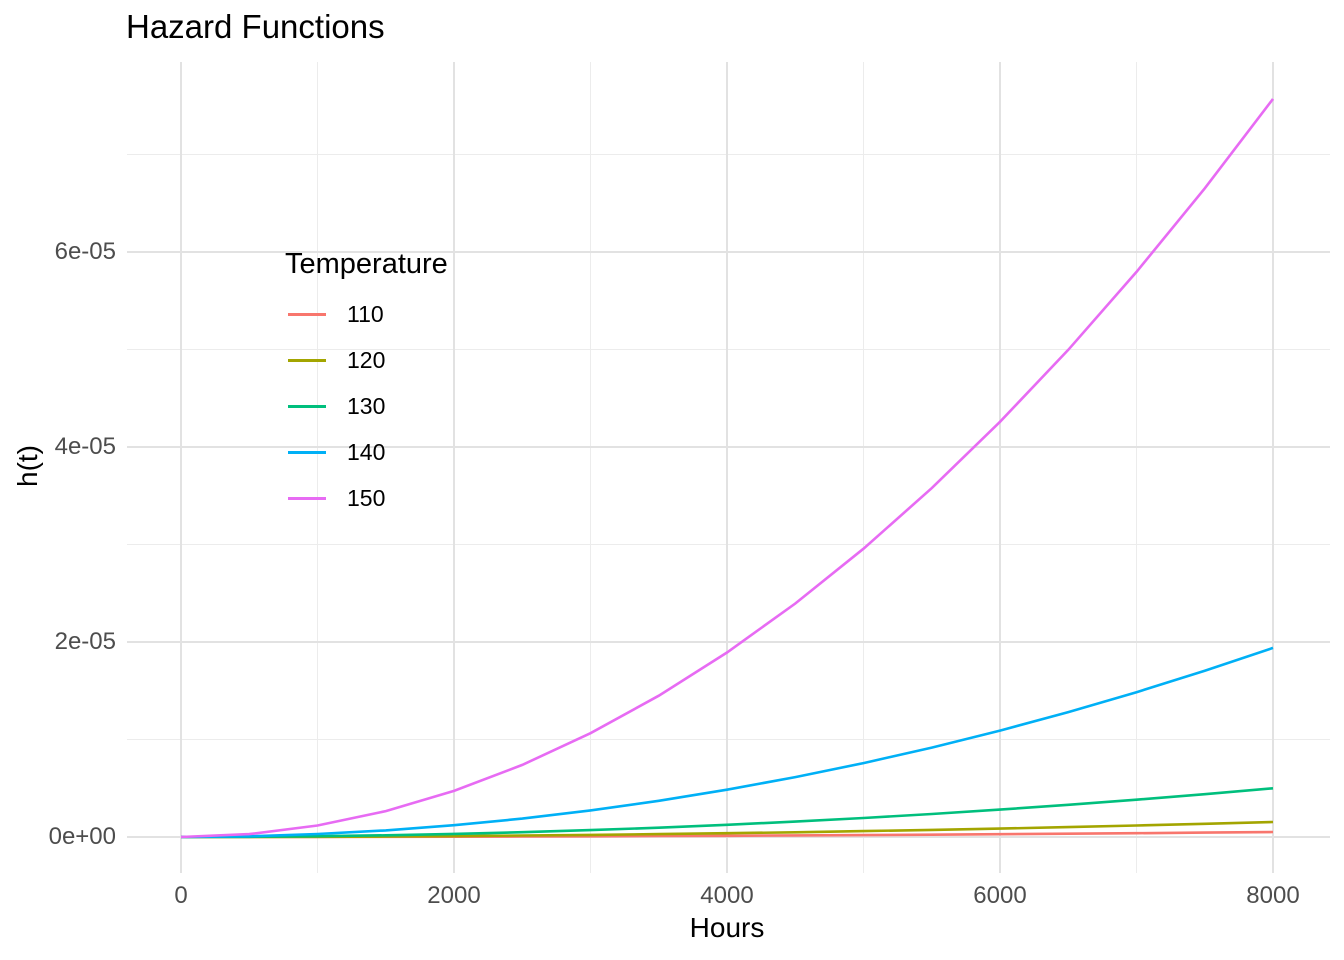 The width and height of the screenshot is (1344, 960). Describe the element at coordinates (1273, 895) in the screenshot. I see `x-tick-label-8000: 8000` at that location.